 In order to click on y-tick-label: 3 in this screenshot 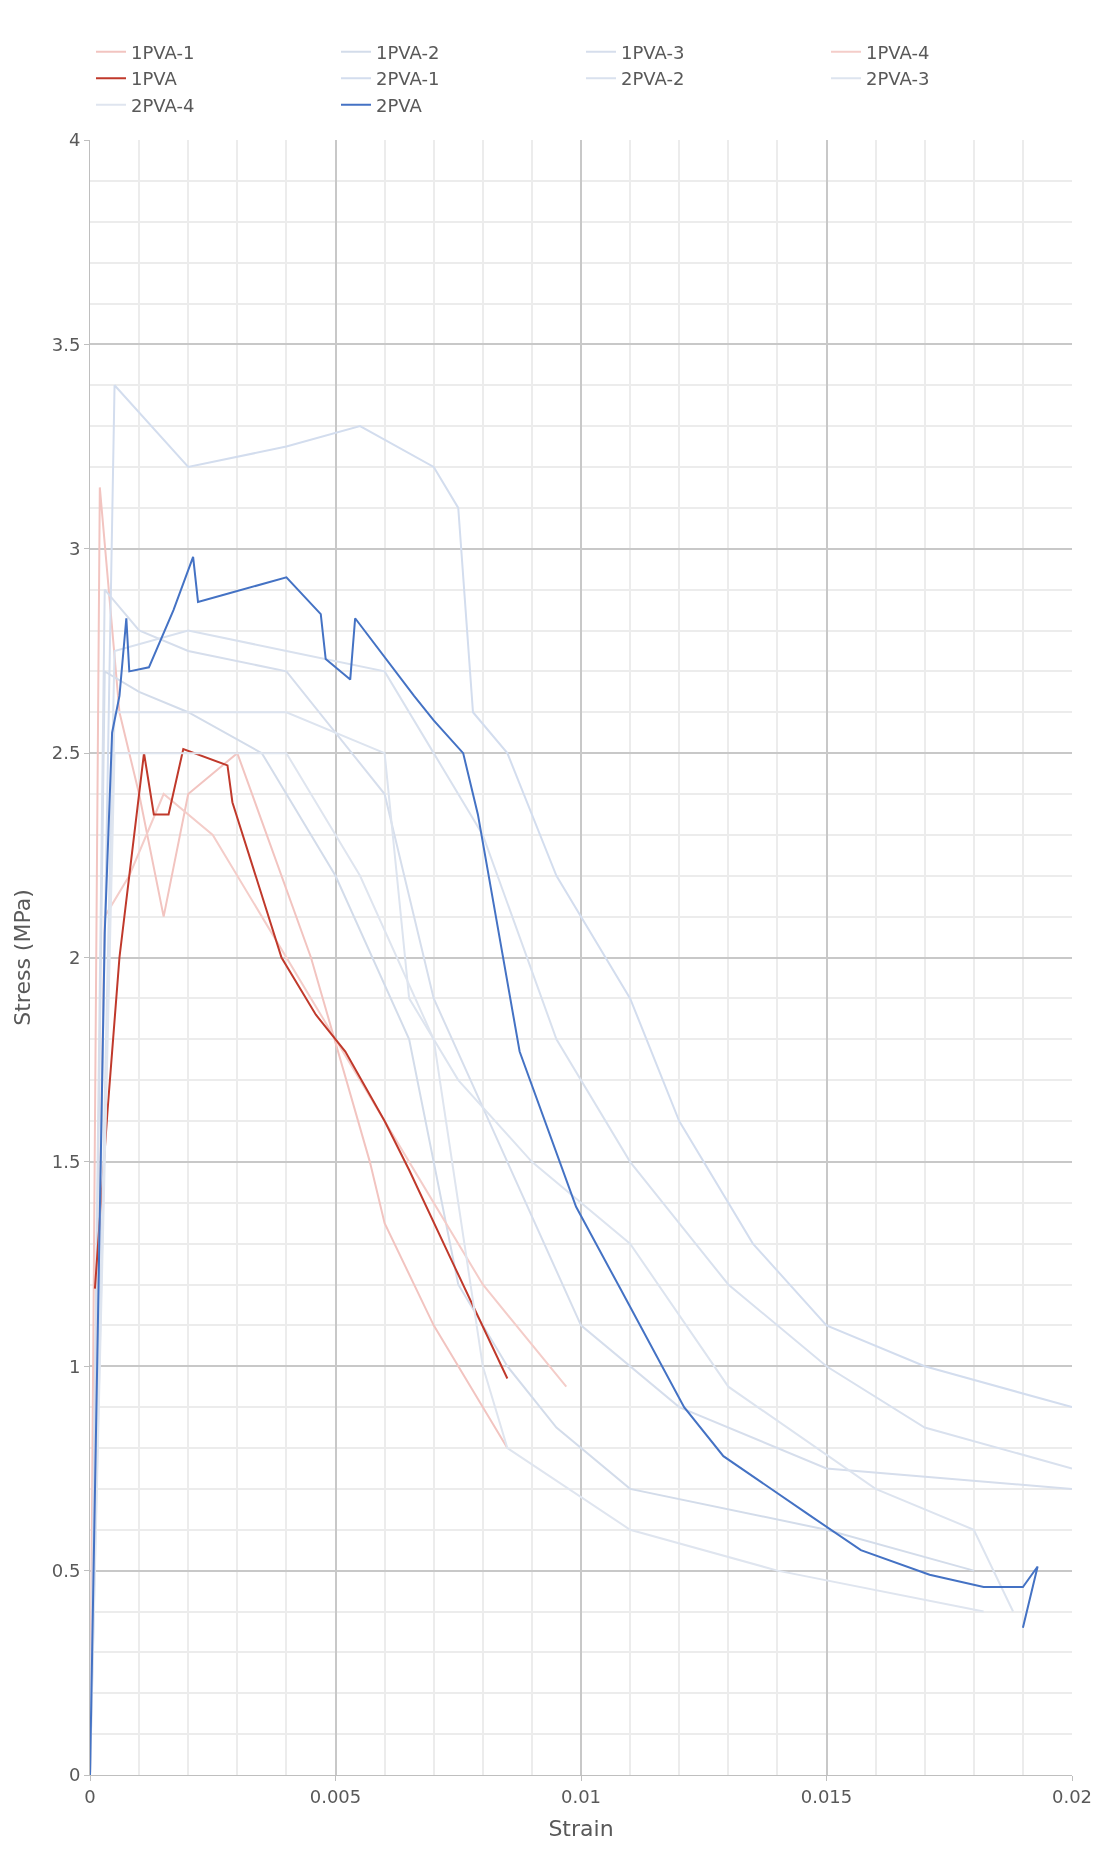, I will do `click(74, 549)`.